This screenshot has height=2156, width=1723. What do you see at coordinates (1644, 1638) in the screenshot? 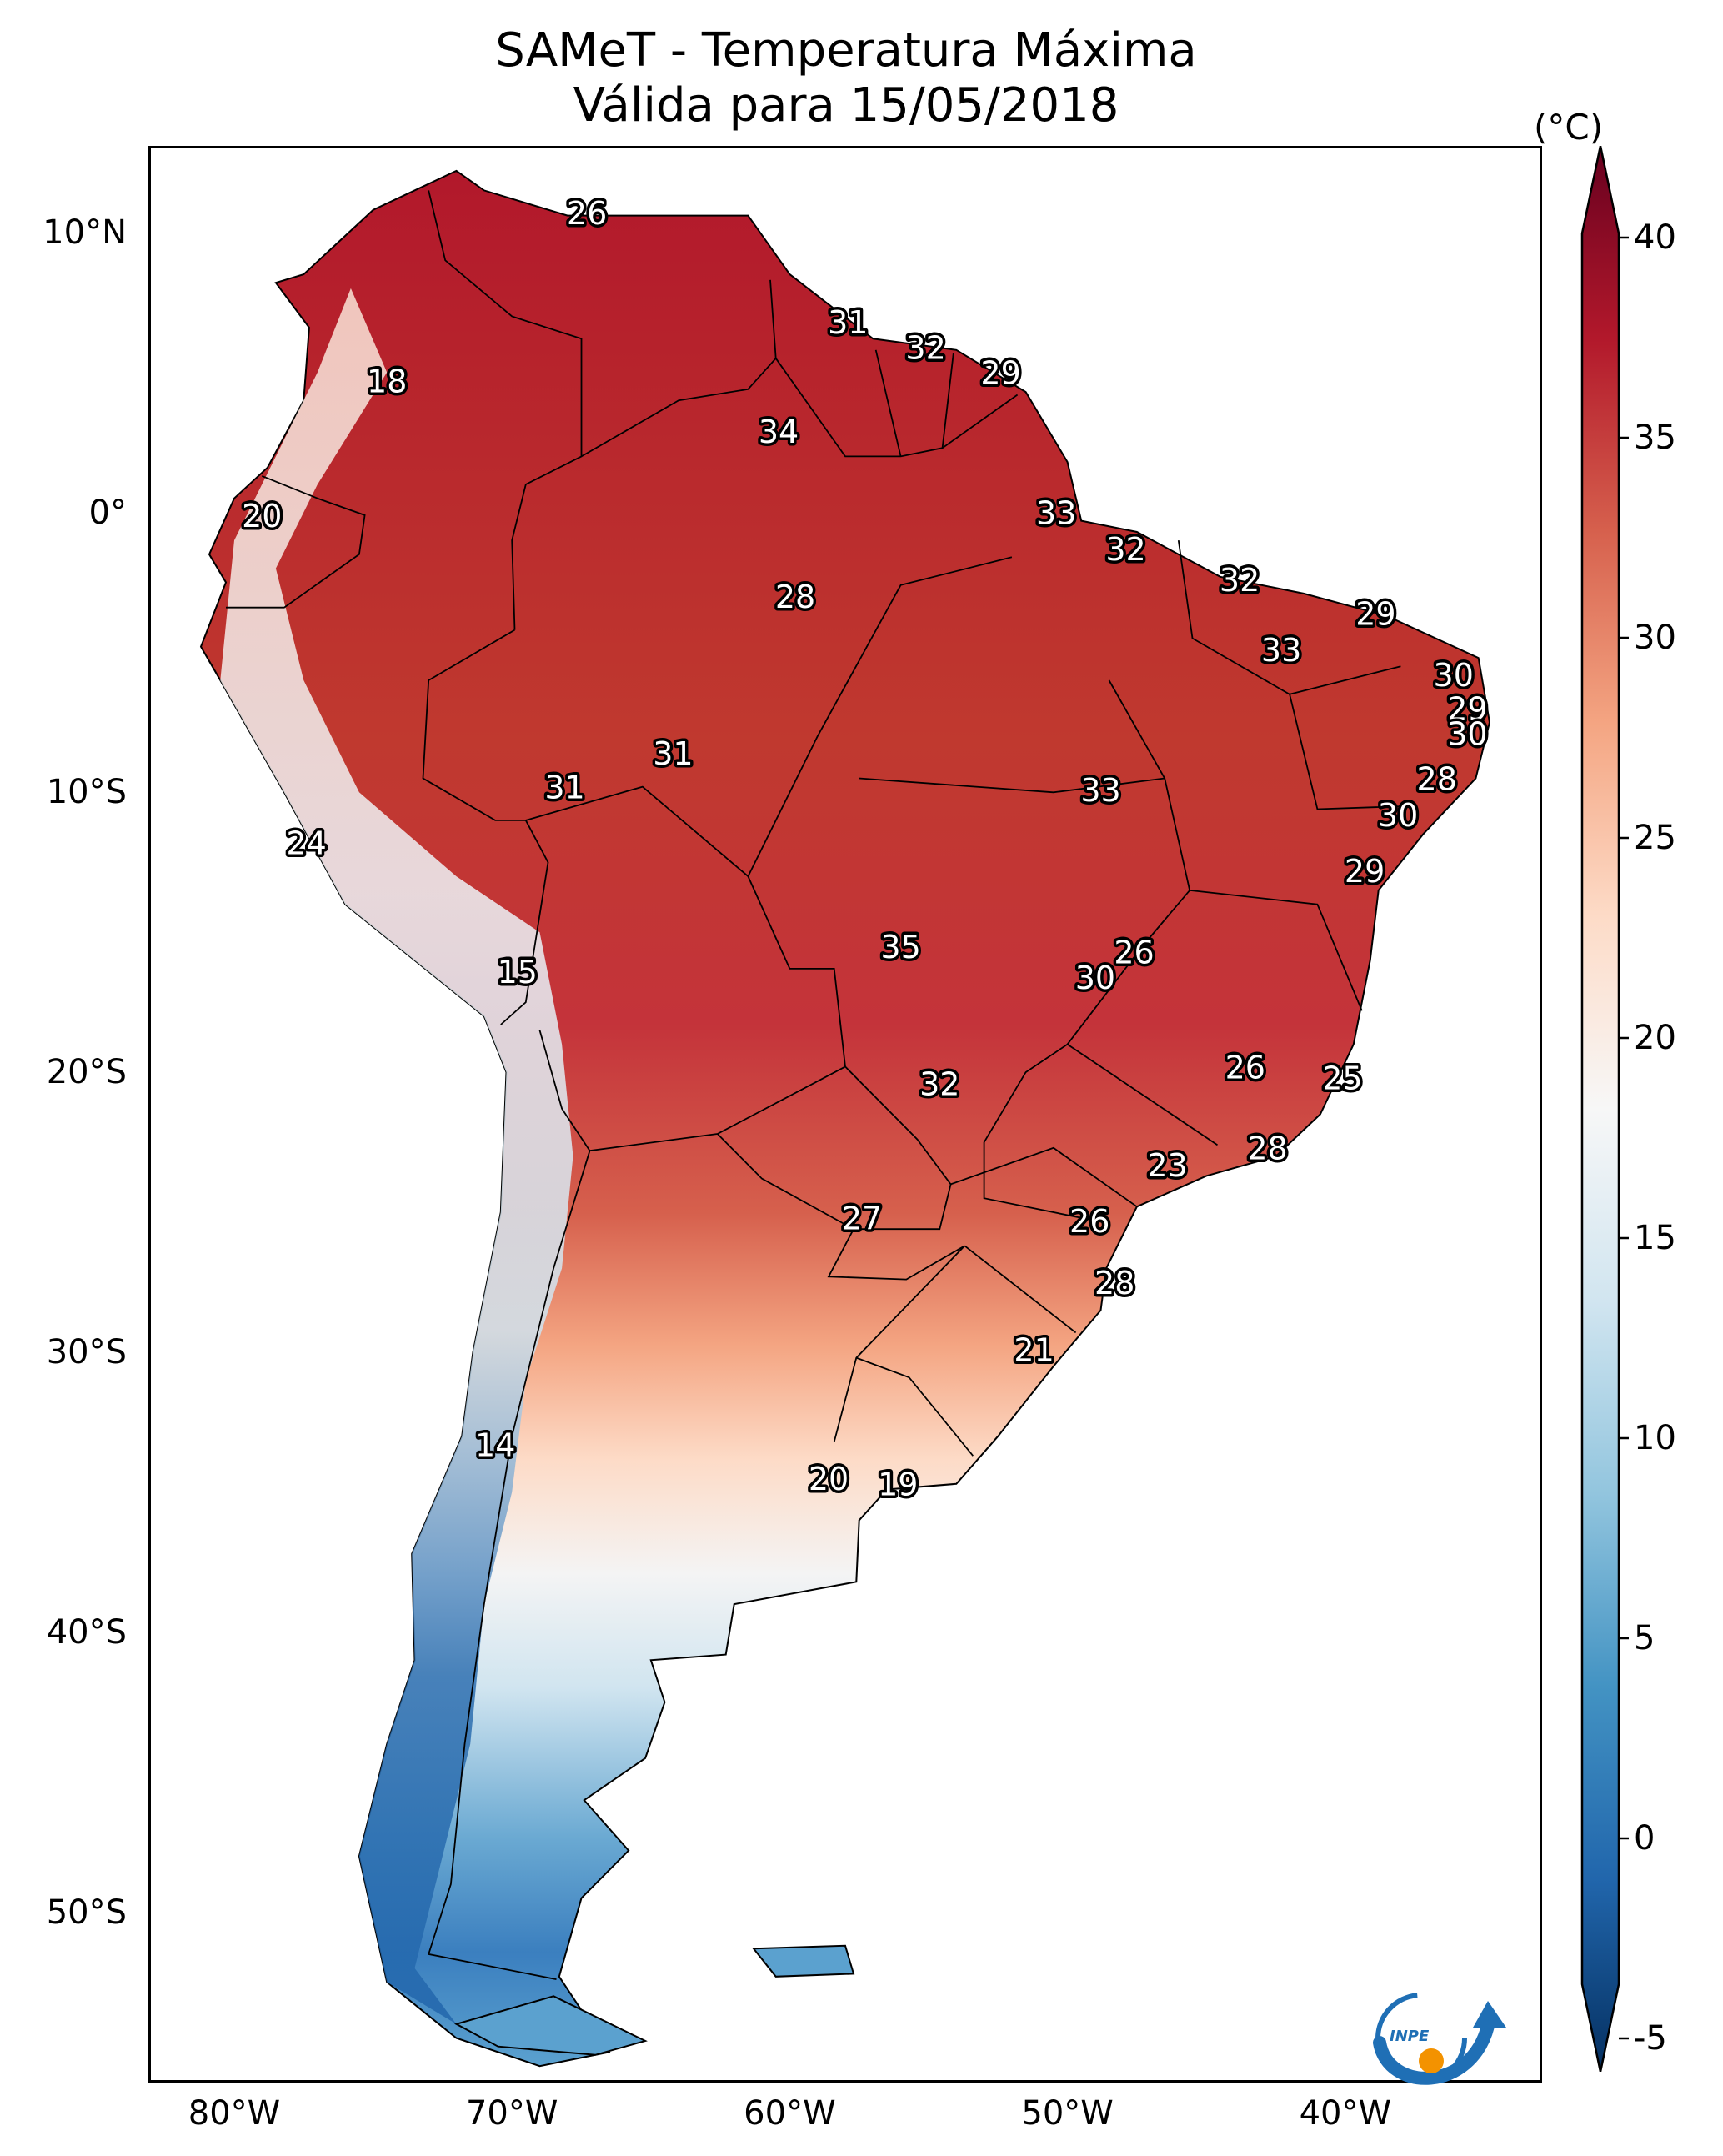
I see `colorbar-tick-label: 5` at bounding box center [1644, 1638].